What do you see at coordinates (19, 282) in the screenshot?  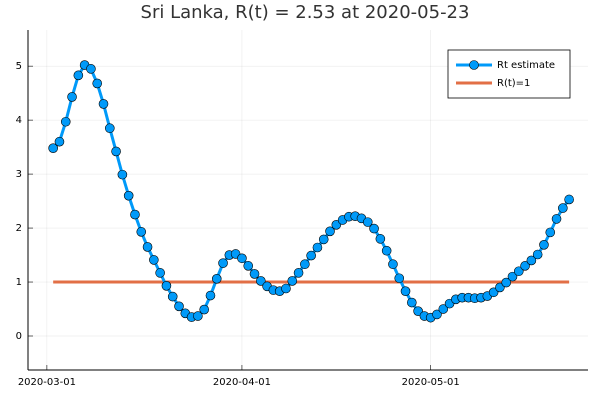 I see `y-tick-label: 1` at bounding box center [19, 282].